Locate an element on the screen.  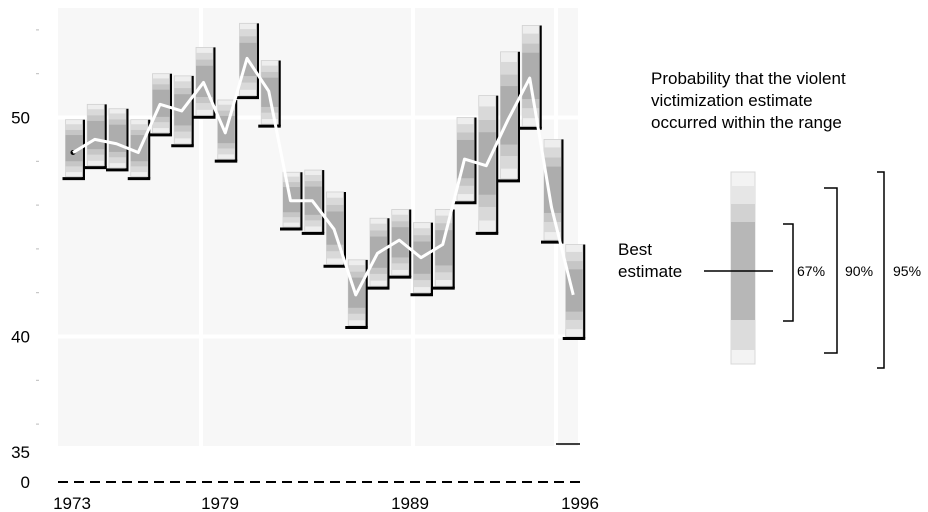
interval-box-1995 is located at coordinates (552, 191).